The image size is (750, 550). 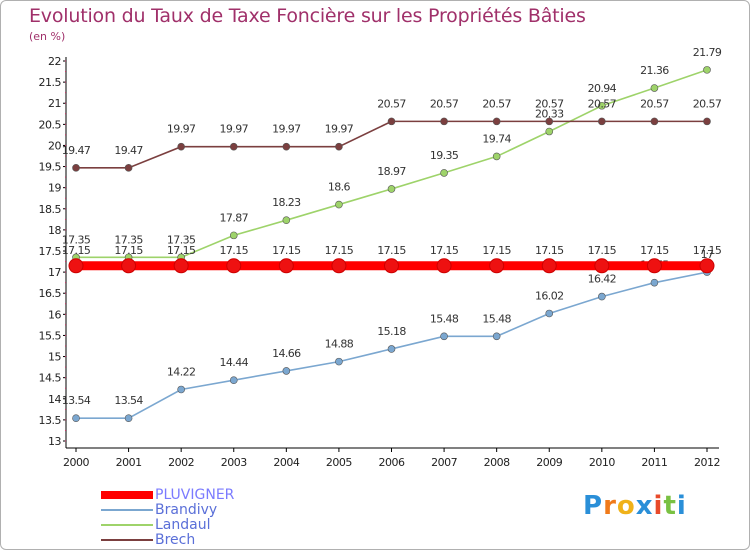 What do you see at coordinates (339, 187) in the screenshot?
I see `data-label-landaul: 18.6` at bounding box center [339, 187].